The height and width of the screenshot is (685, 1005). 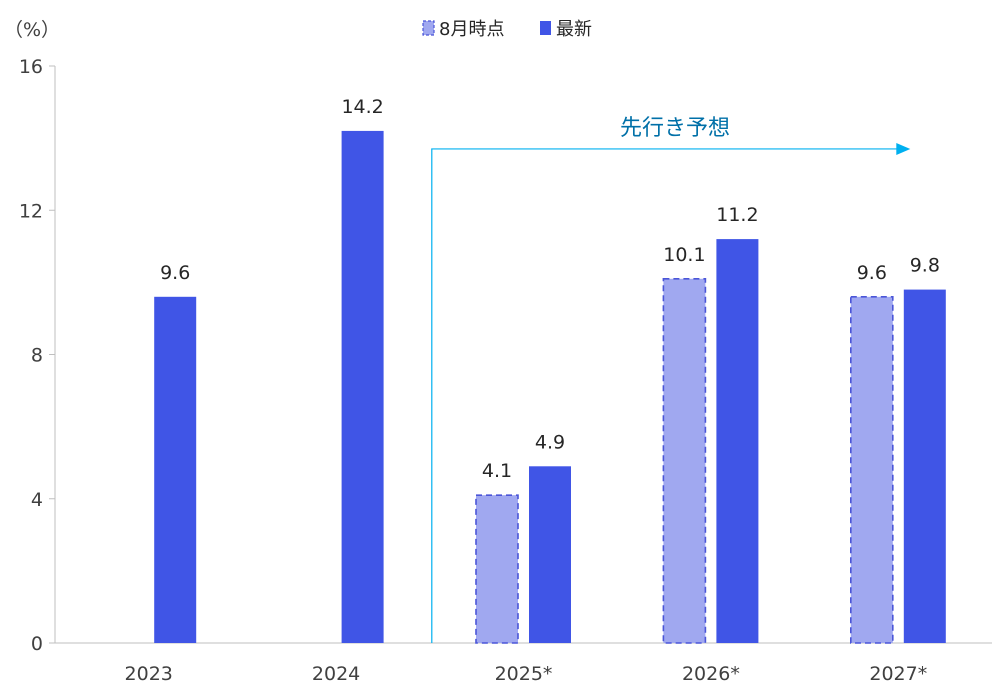 What do you see at coordinates (497, 471) in the screenshot?
I see `data-label-series-1: 4.1` at bounding box center [497, 471].